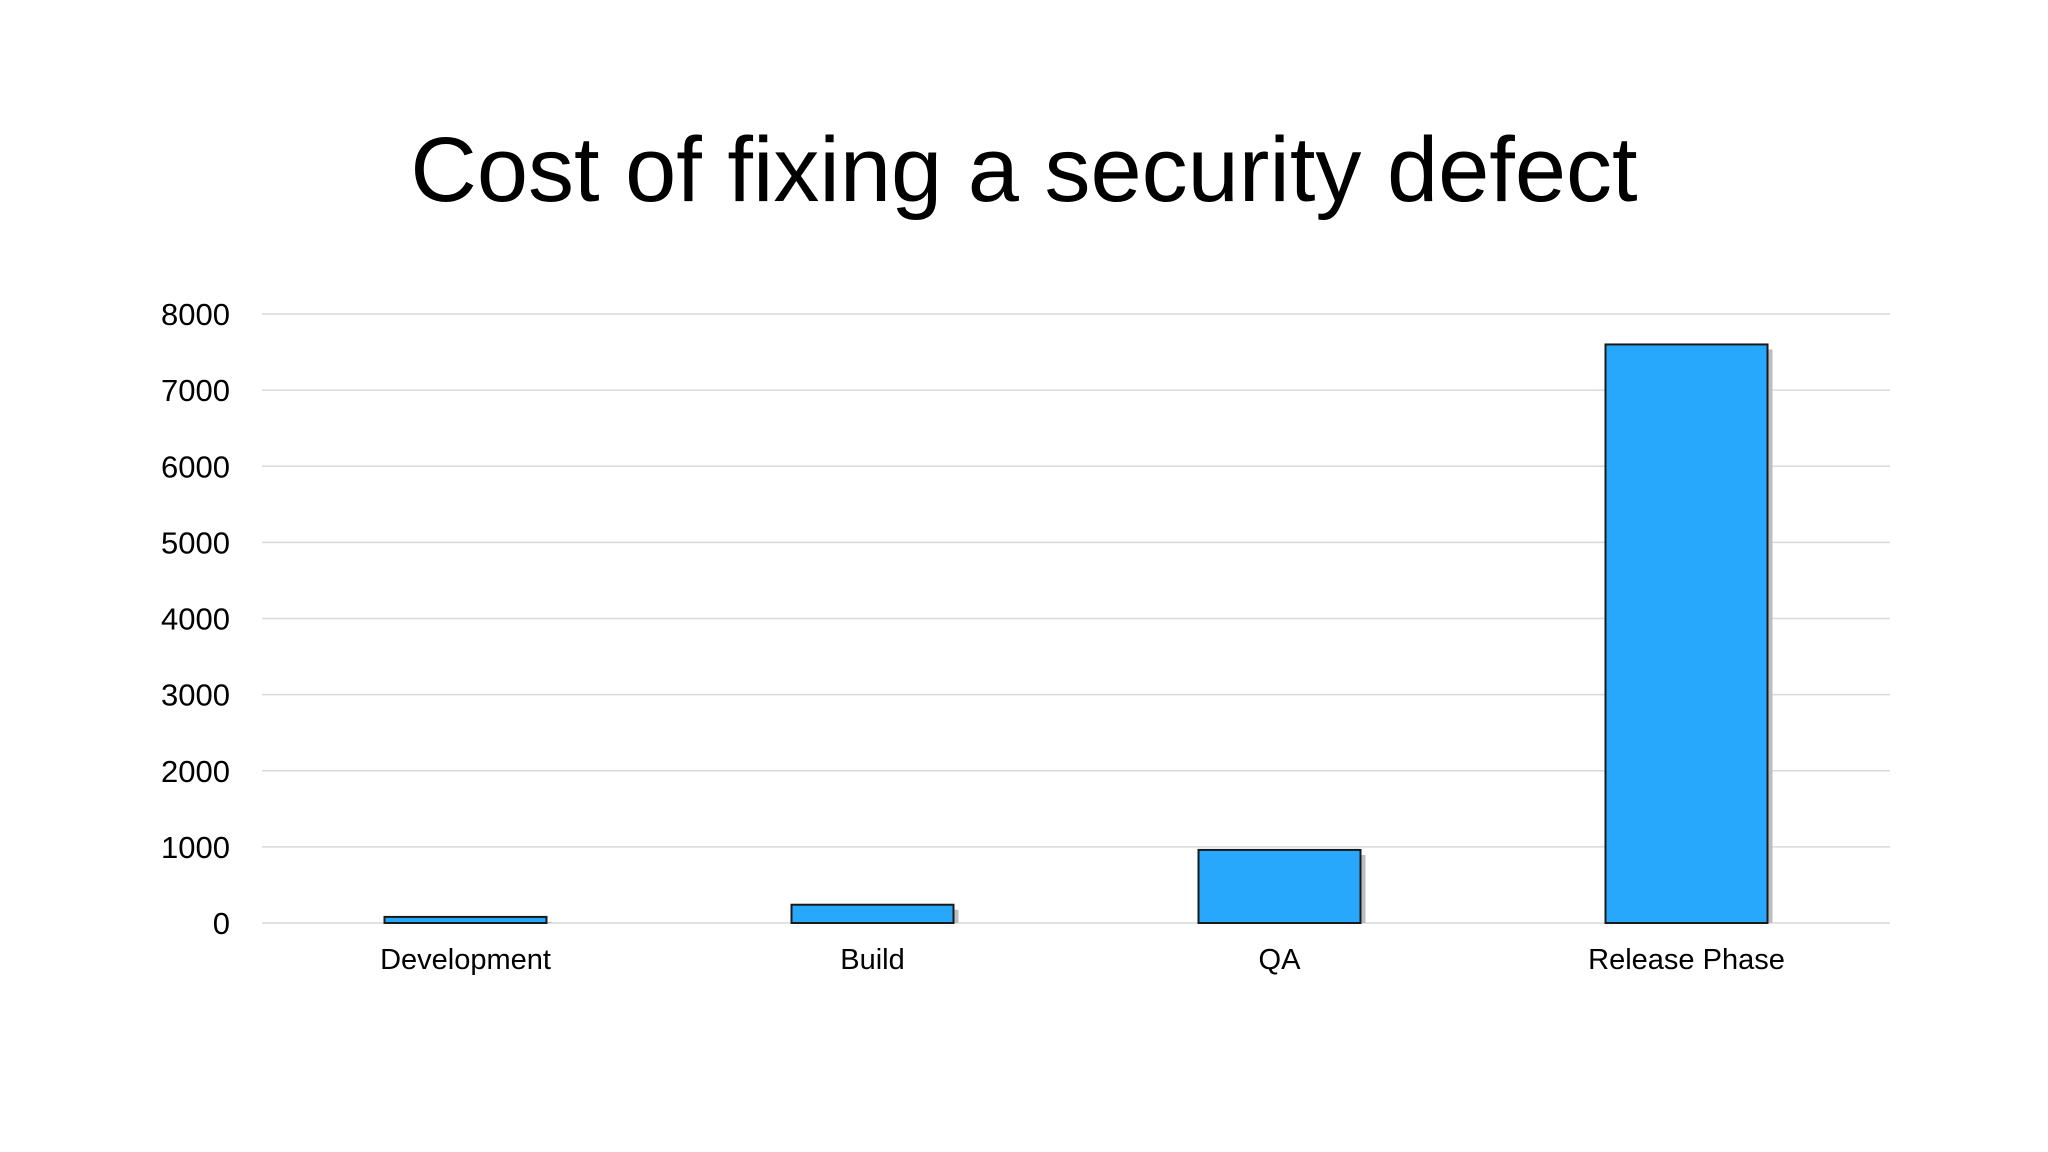 This screenshot has width=2048, height=1152. I want to click on bar-qa, so click(1279, 886).